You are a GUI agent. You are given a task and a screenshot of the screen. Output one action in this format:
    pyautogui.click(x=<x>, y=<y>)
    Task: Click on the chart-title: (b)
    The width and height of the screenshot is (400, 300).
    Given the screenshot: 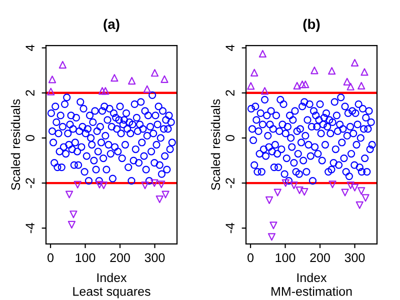 What is the action you would take?
    pyautogui.click(x=311, y=25)
    